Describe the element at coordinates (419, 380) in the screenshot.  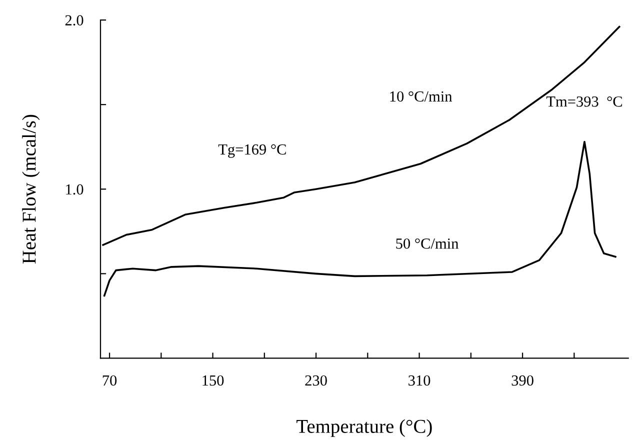
I see `x-tick-label: 310` at that location.